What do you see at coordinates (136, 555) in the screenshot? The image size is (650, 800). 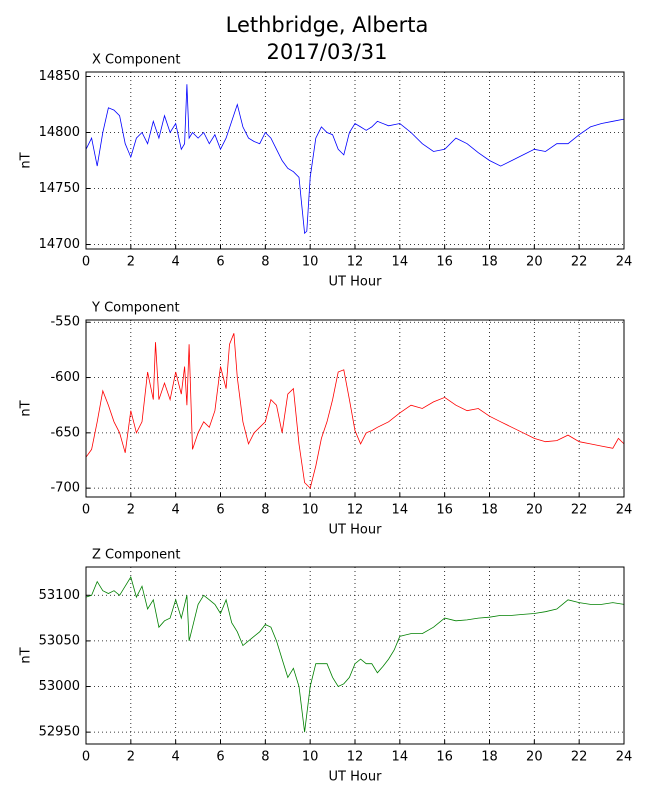 I see `panel-title: Z Component` at bounding box center [136, 555].